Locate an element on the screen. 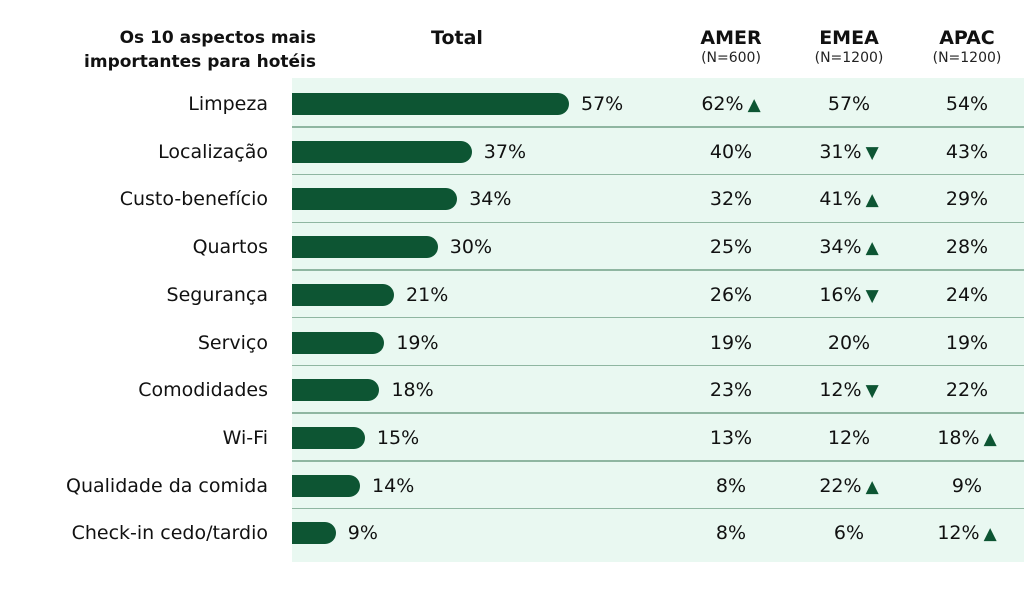  apac-value-cell: 12% ▲ is located at coordinates (967, 533).